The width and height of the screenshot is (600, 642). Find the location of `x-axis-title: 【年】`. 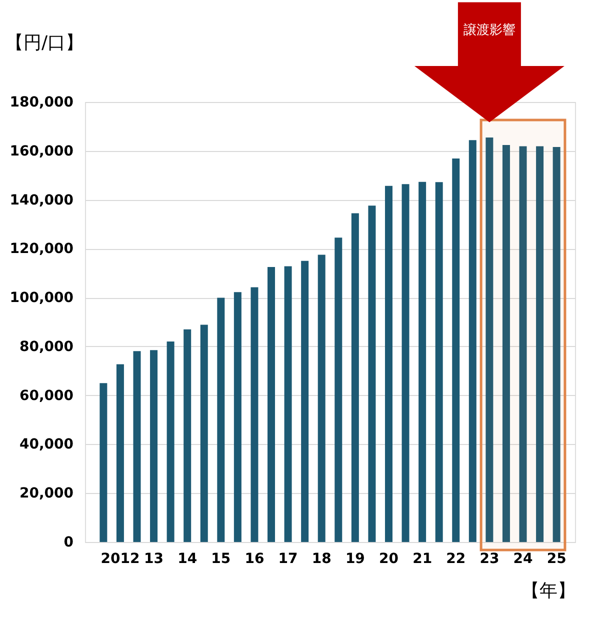

x-axis-title: 【年】 is located at coordinates (549, 591).